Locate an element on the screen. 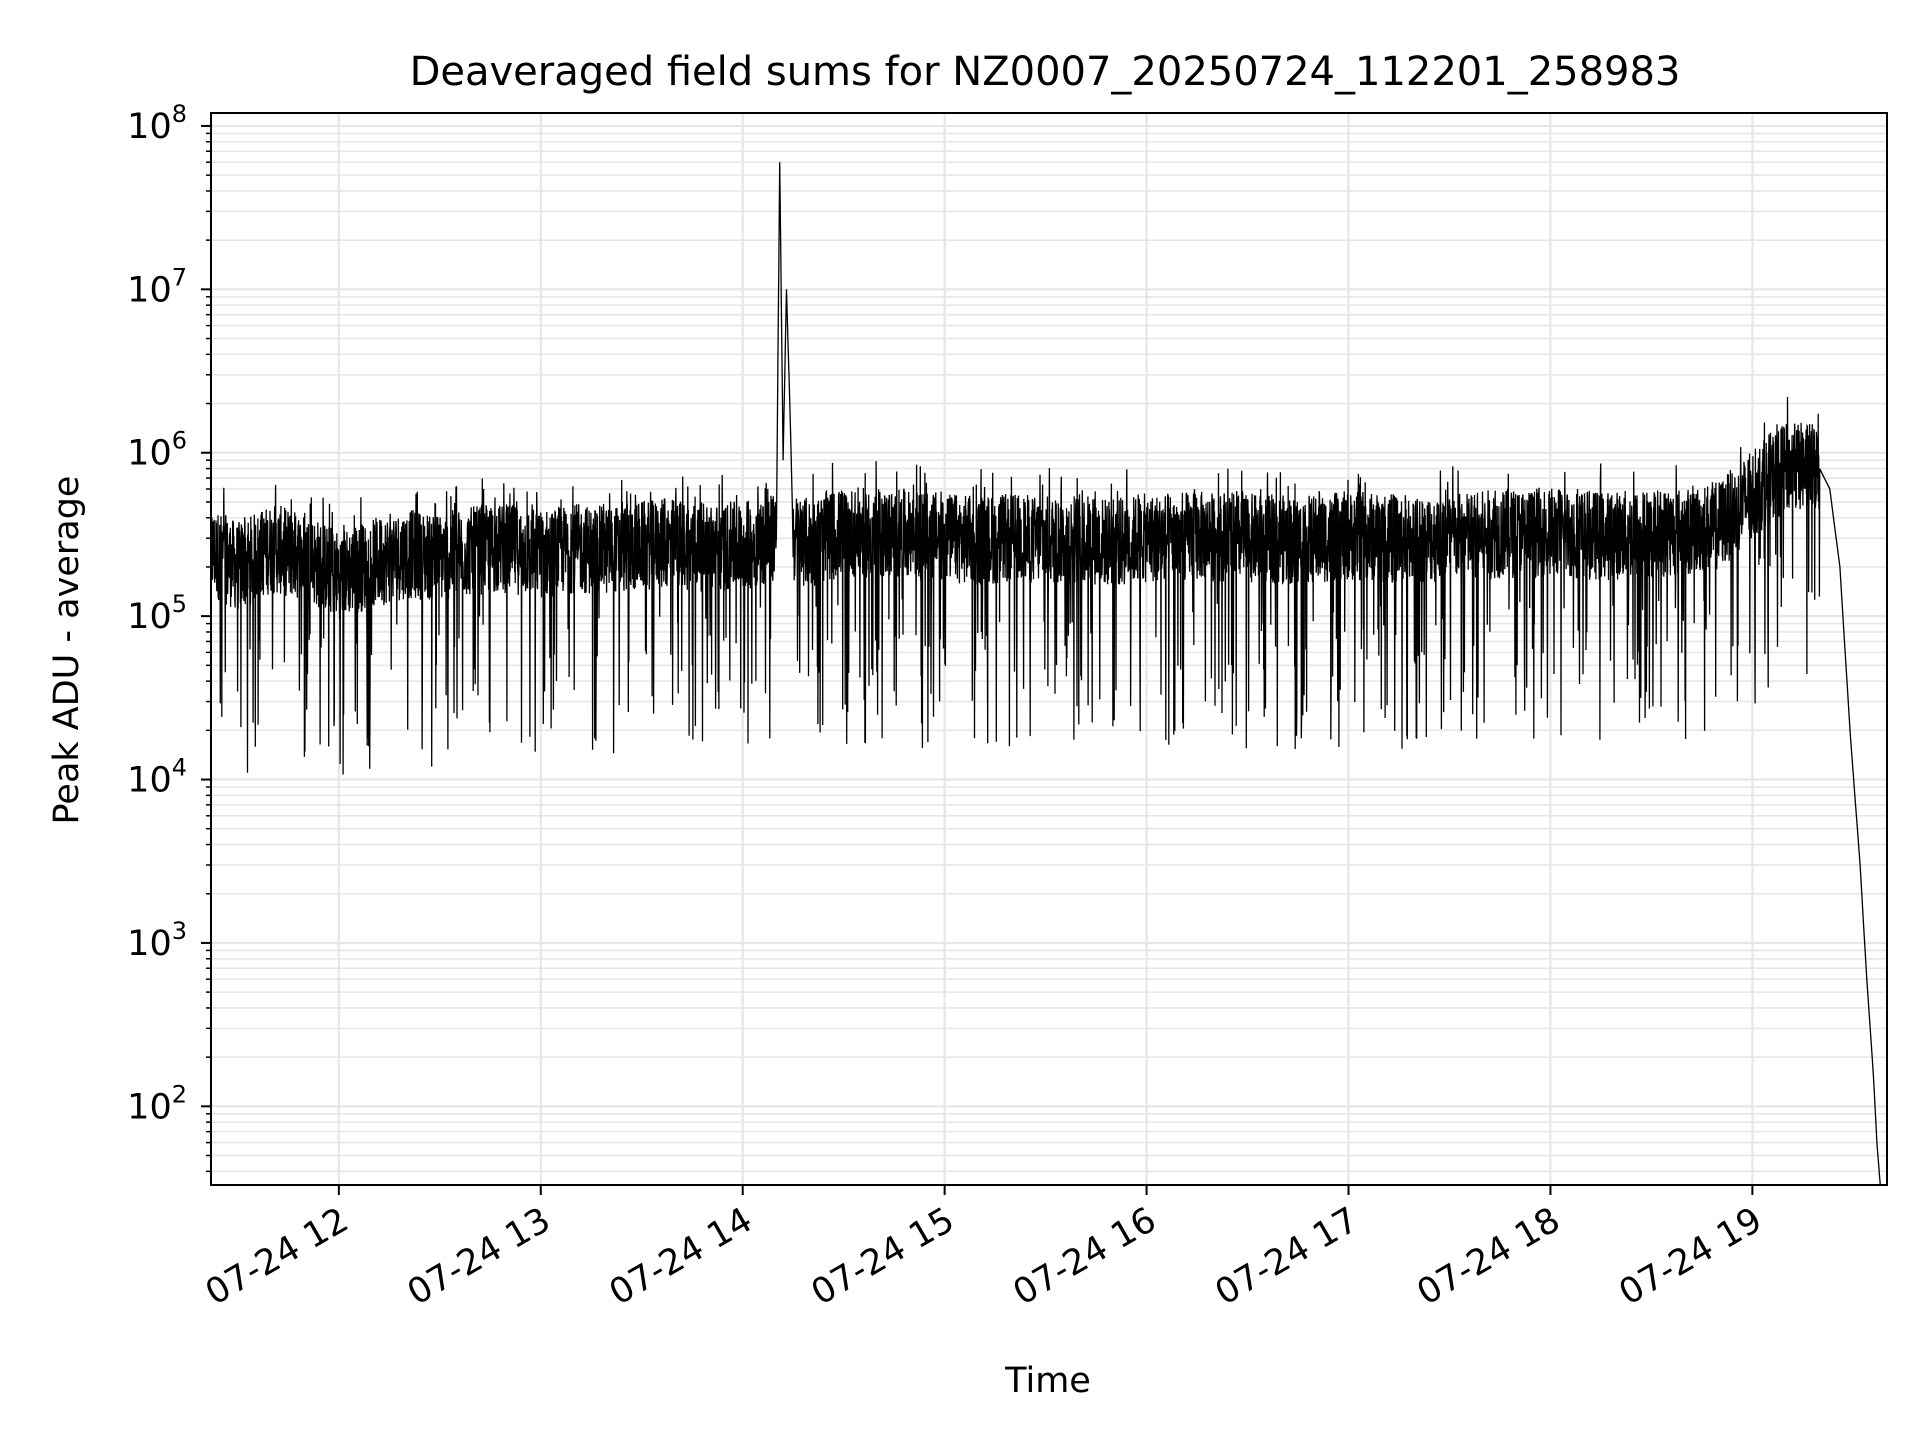  y-tick-label: 10³ is located at coordinates (157, 940).